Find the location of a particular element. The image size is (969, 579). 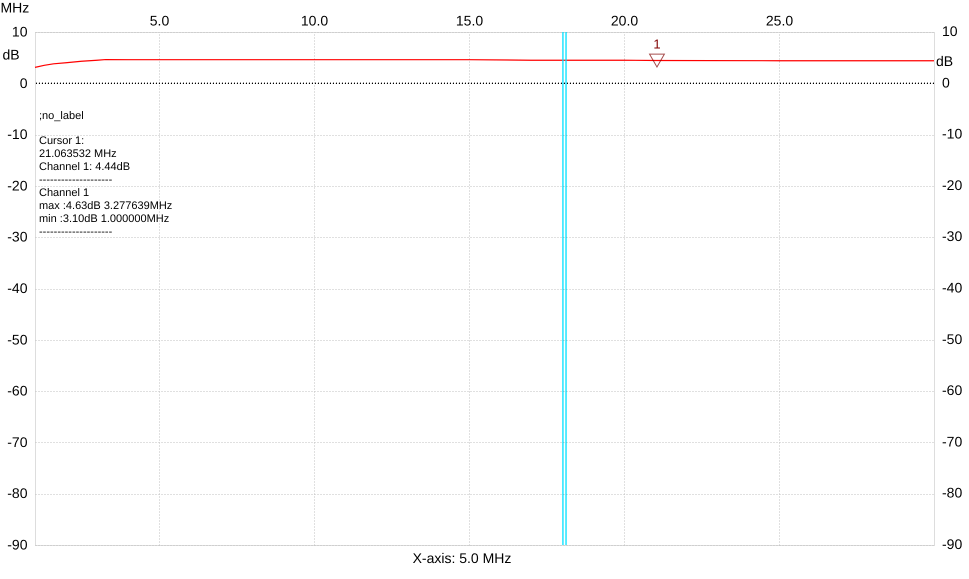

annotation: min :3.10dB 1.000000MHz is located at coordinates (104, 219).